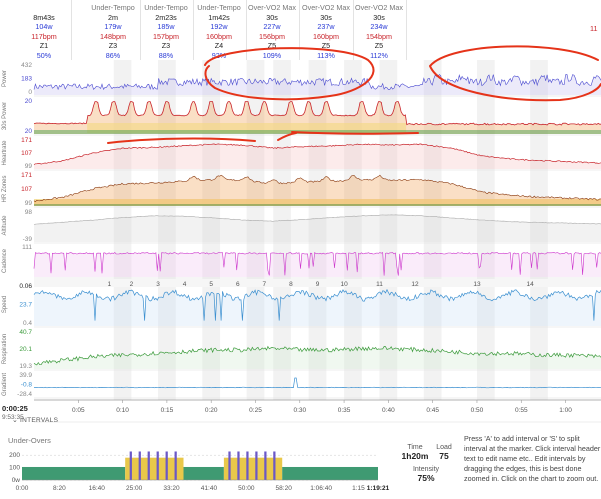 The image size is (601, 499). What do you see at coordinates (344, 410) in the screenshot?
I see `x-axis-label: 0:35` at bounding box center [344, 410].